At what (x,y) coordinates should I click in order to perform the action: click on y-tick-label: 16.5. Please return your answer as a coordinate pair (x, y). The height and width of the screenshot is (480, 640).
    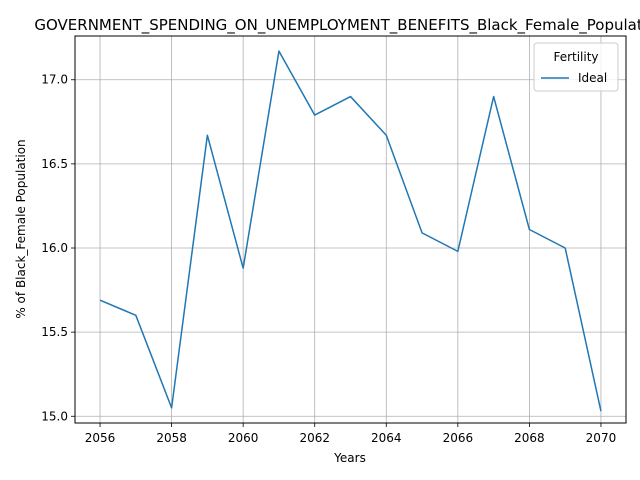
    Looking at the image, I should click on (54, 164).